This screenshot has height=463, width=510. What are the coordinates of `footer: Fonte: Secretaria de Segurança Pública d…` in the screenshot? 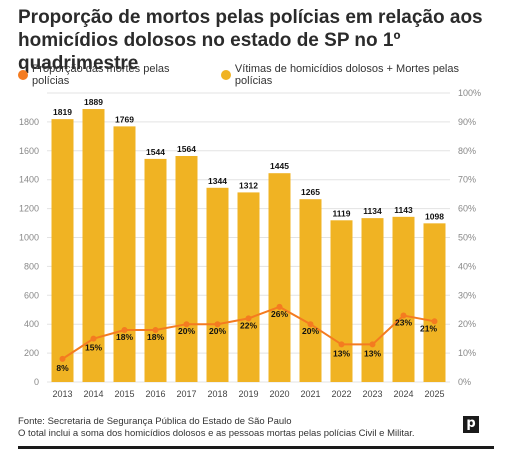 It's located at (216, 428).